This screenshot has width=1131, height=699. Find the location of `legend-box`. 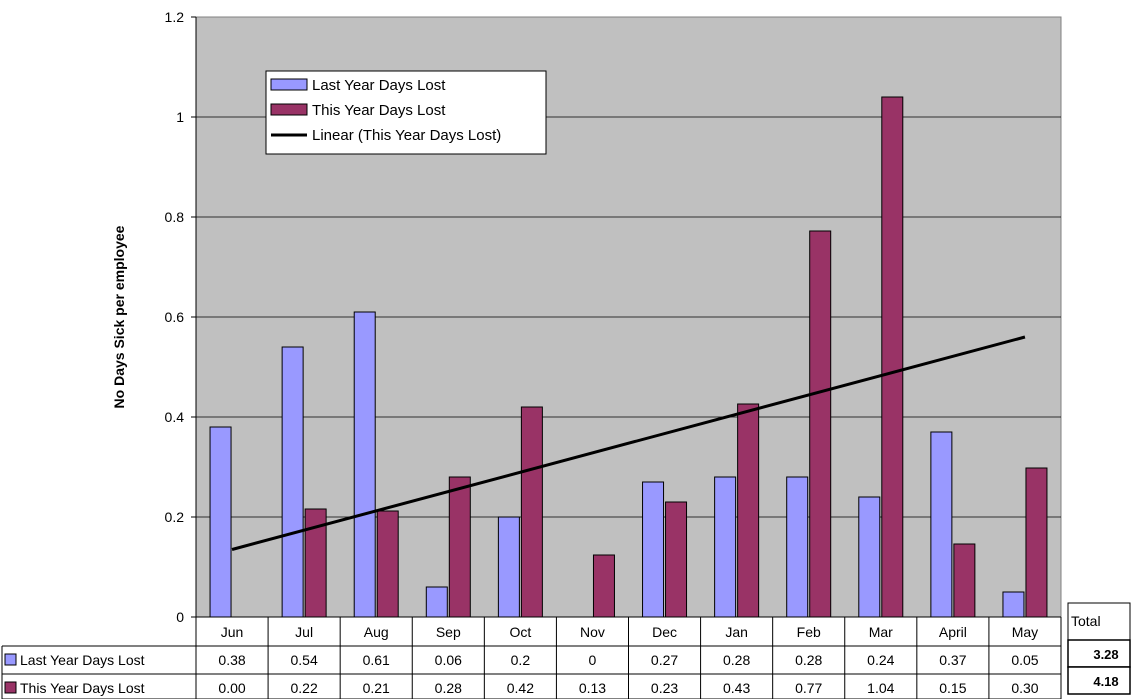

legend-box is located at coordinates (406, 112).